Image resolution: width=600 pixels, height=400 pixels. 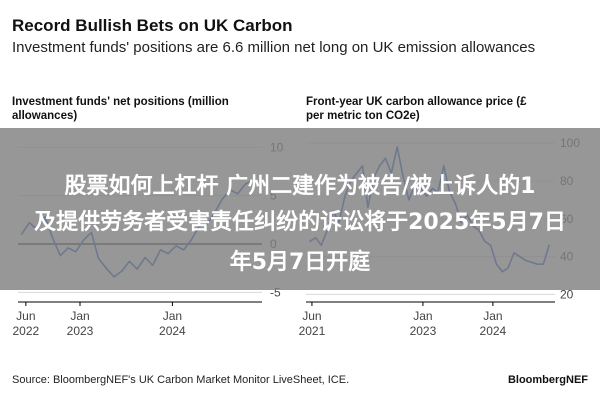 I want to click on panel2-x-tick-year: 2023, so click(x=423, y=331).